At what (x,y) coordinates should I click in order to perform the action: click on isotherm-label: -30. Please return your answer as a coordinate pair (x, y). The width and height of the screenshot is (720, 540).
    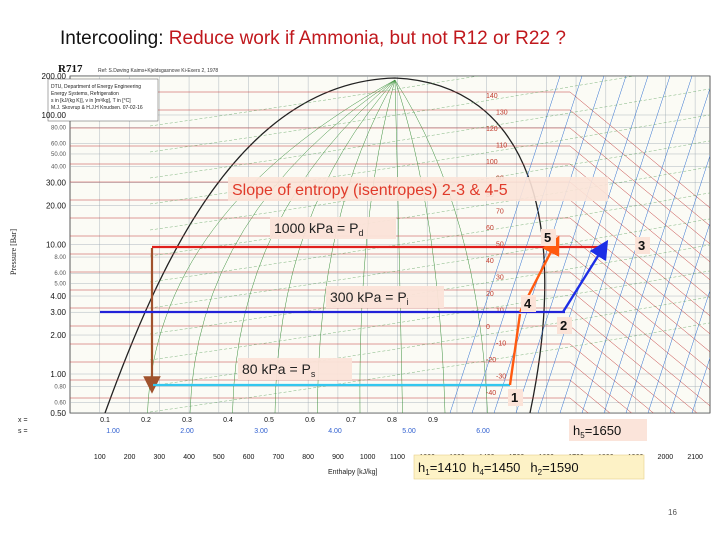
    Looking at the image, I should click on (501, 377).